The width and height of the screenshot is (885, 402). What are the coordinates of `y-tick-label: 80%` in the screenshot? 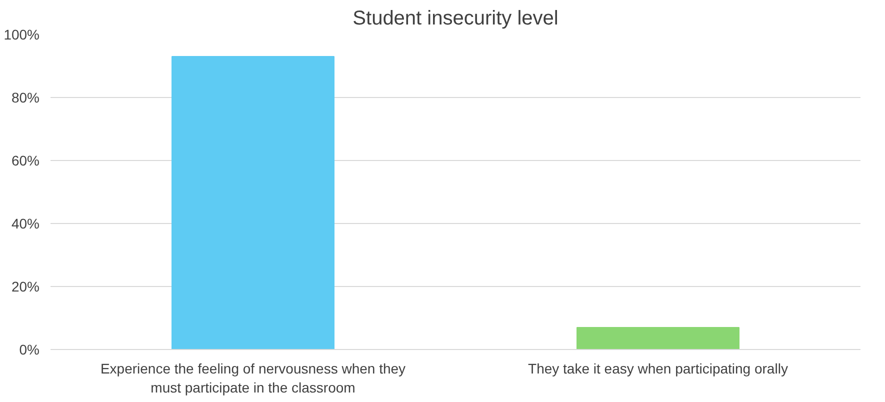 It's located at (25, 98).